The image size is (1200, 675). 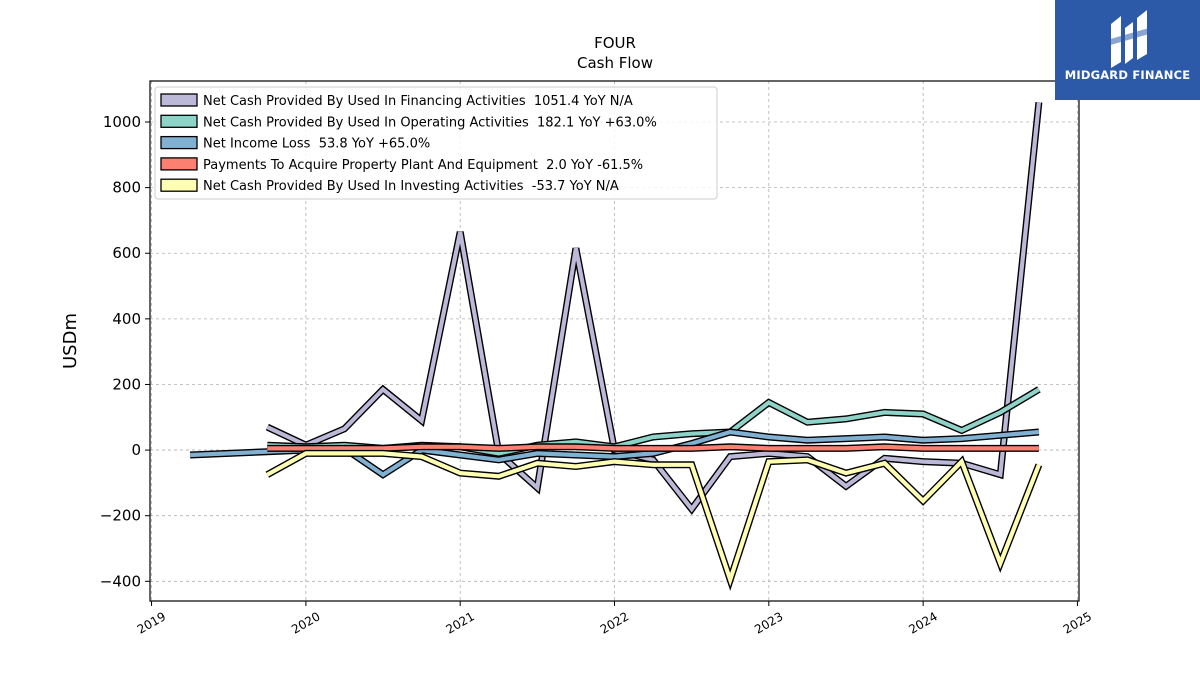 I want to click on x-tick-label: 2023, so click(x=768, y=622).